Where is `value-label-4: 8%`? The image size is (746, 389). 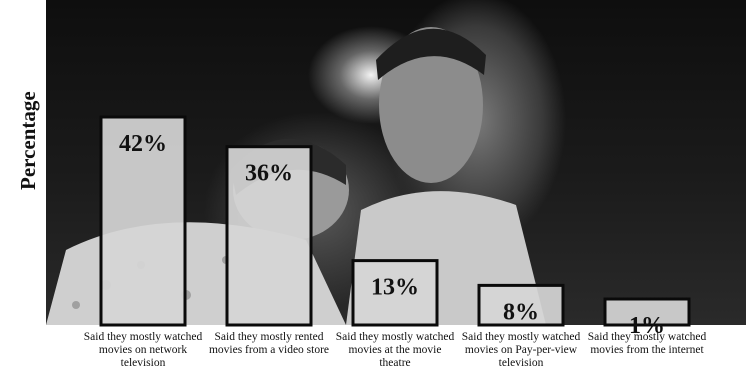 value-label-4: 8% is located at coordinates (521, 312).